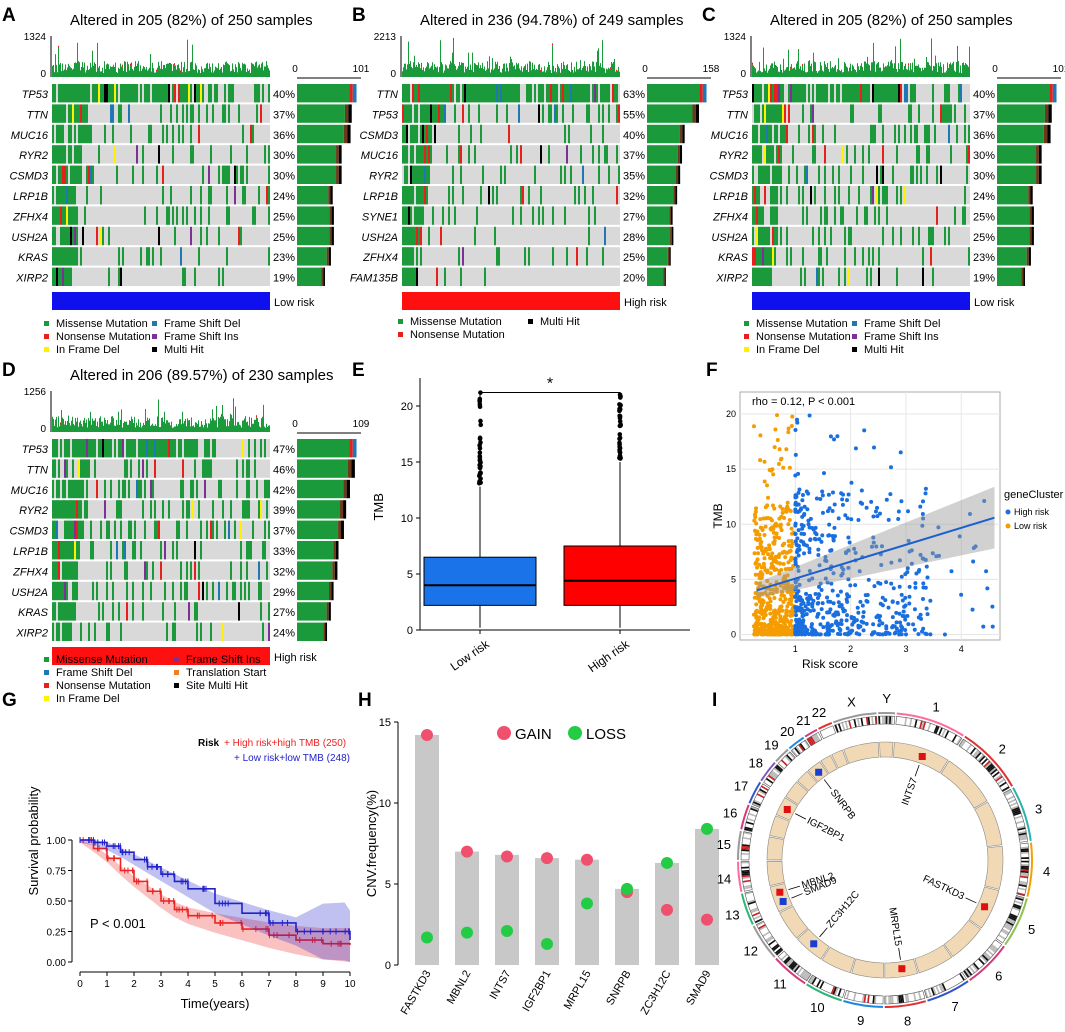  I want to click on outlier-point, so click(619, 443).